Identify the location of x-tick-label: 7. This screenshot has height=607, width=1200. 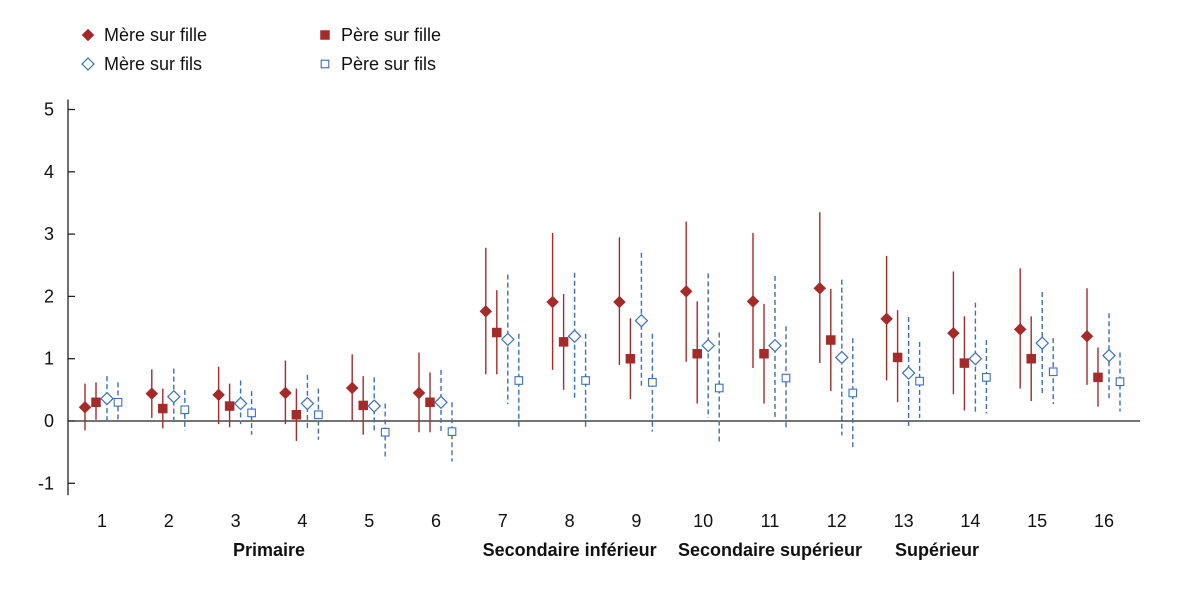
(503, 521).